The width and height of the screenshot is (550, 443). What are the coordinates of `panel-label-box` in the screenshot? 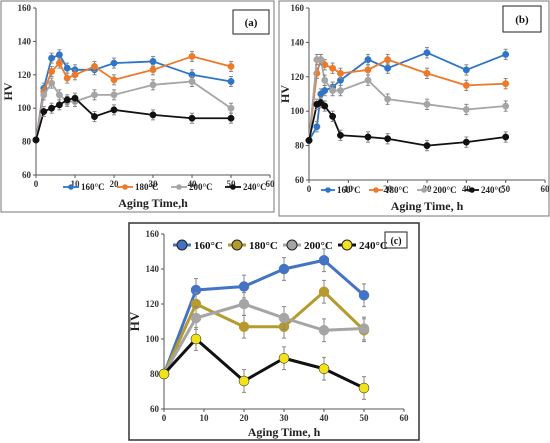 It's located at (396, 240).